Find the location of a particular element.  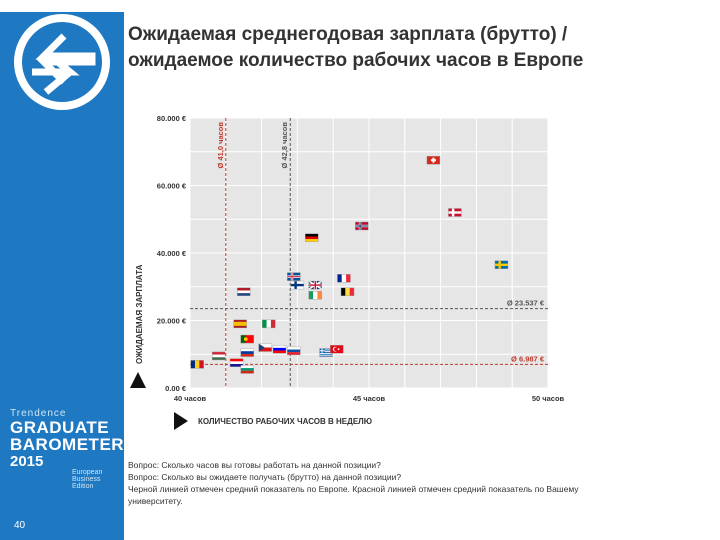

flag-point-be is located at coordinates (347, 292).